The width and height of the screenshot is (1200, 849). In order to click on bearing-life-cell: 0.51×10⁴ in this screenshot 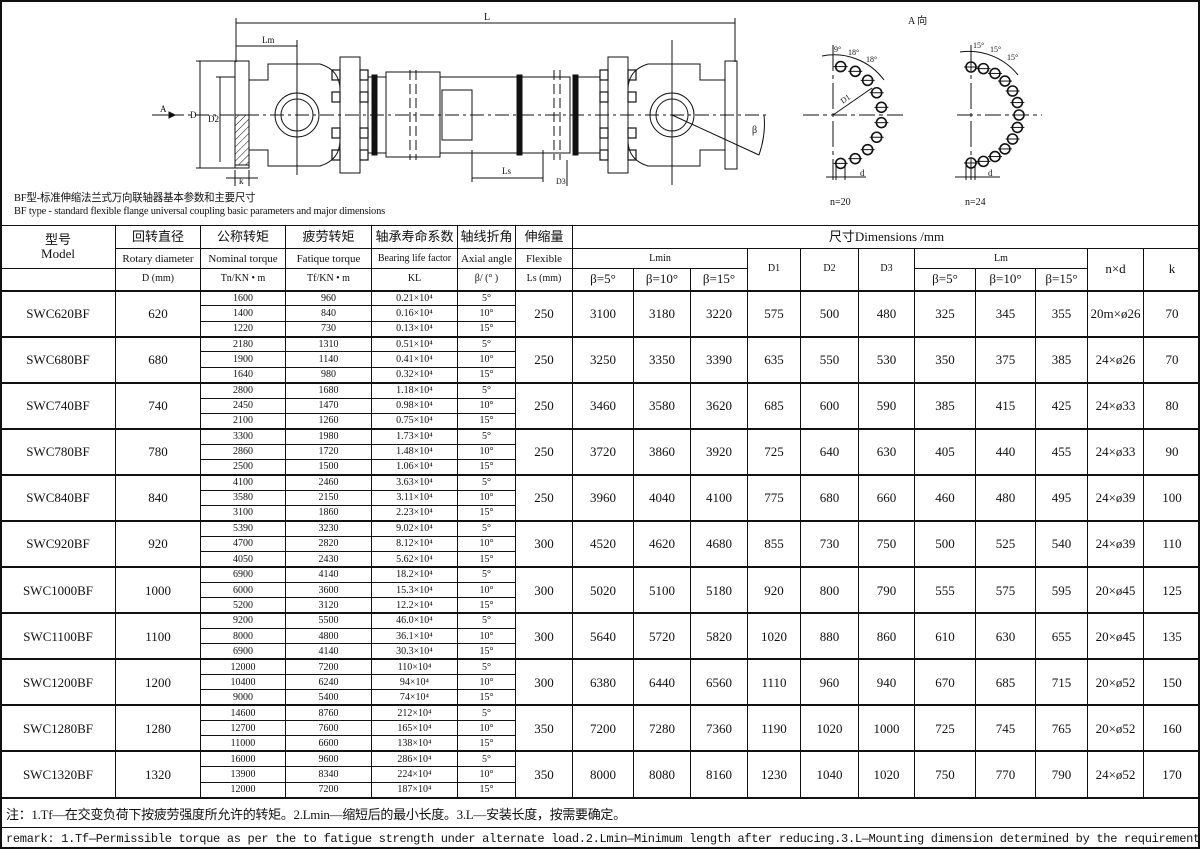, I will do `click(414, 344)`.